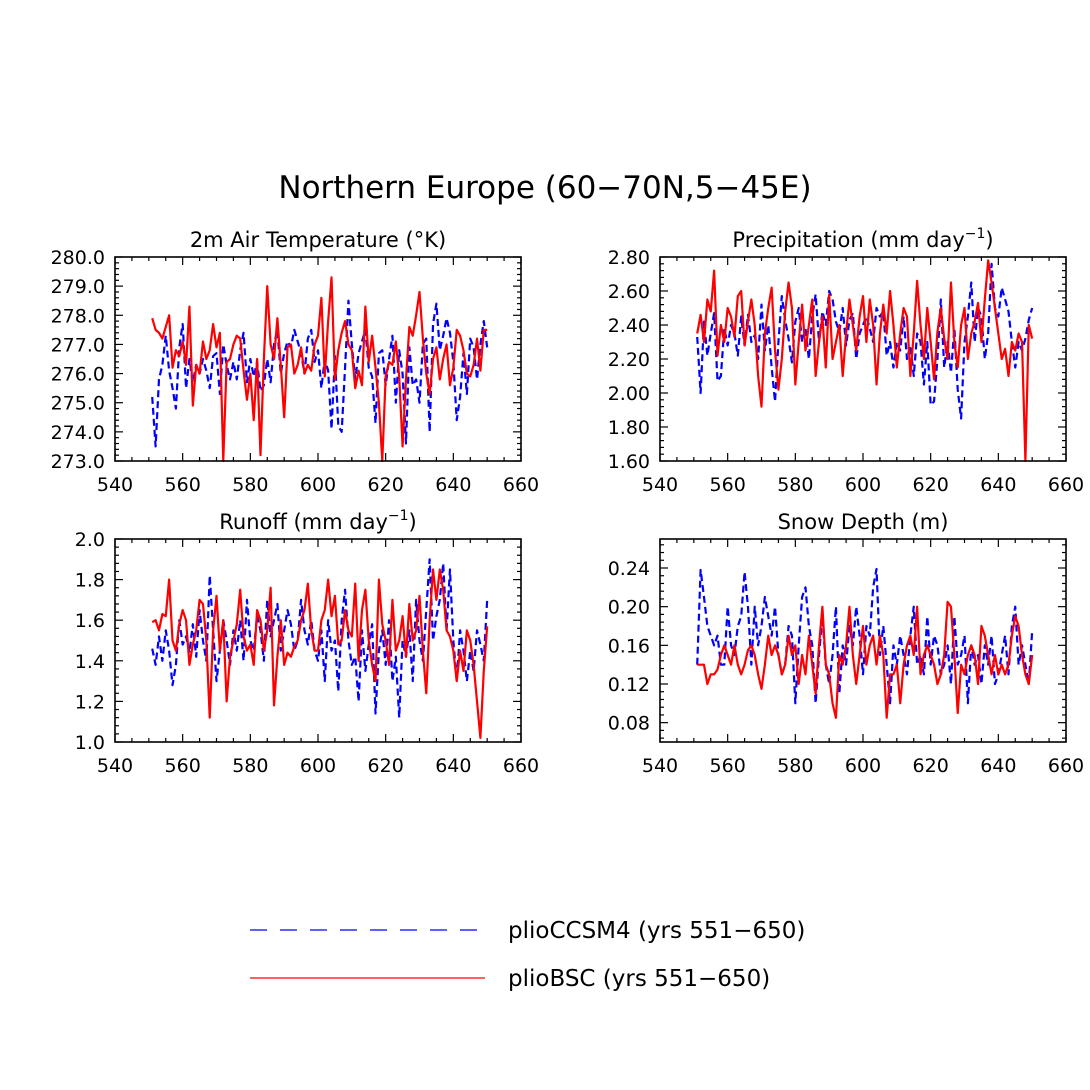  What do you see at coordinates (863, 522) in the screenshot?
I see `snow-depth-title: Snow Depth (m)` at bounding box center [863, 522].